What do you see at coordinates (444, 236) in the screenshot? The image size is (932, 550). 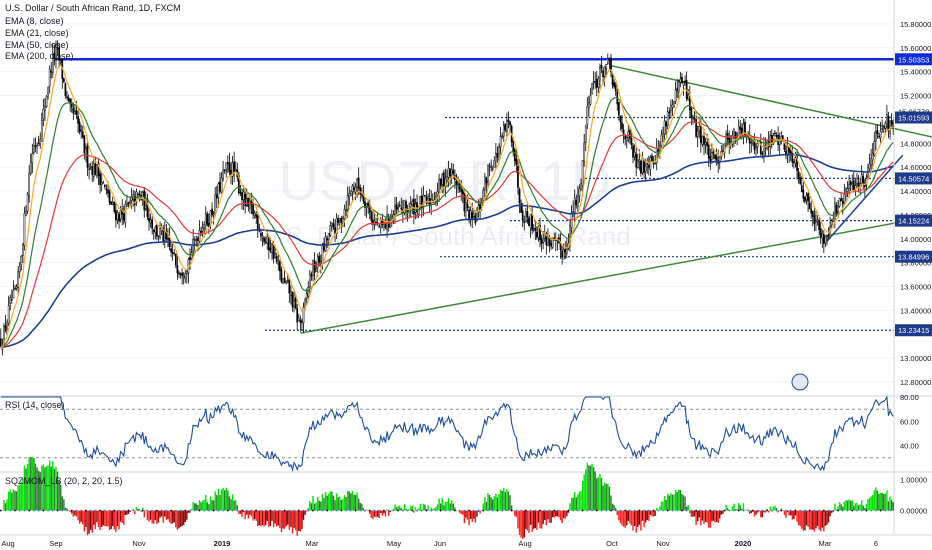 I see `watermark-name: U.S. Dollar / South African Rand` at bounding box center [444, 236].